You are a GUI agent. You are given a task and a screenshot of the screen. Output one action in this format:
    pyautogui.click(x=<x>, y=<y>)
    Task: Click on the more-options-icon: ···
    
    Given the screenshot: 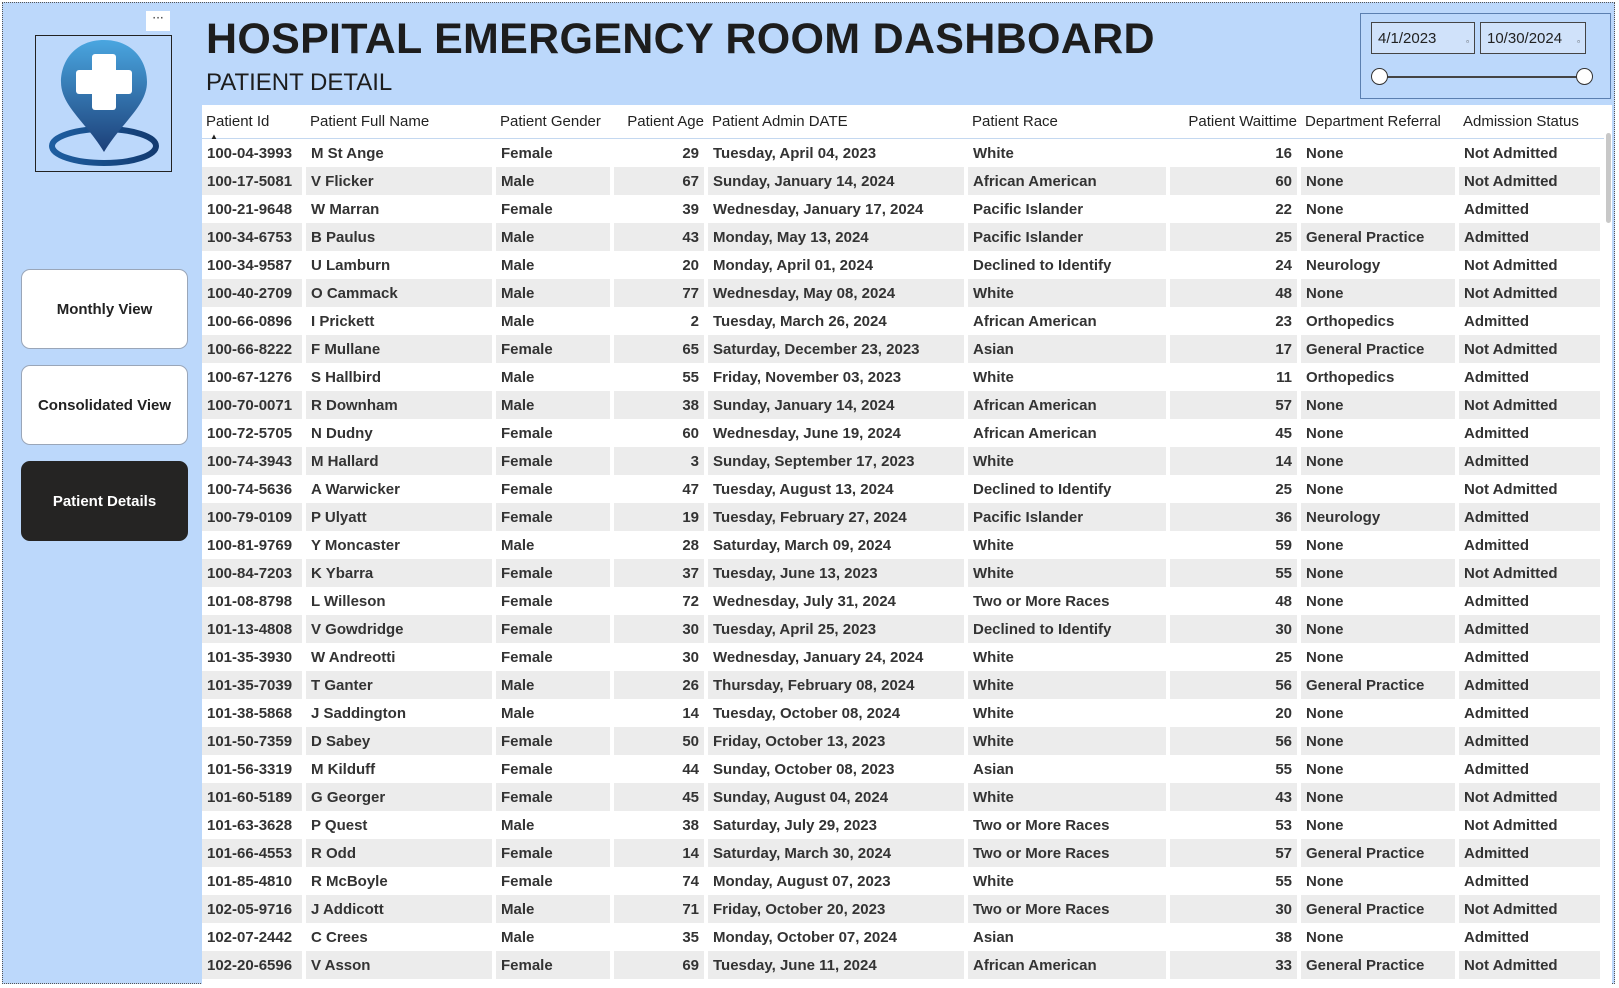 What is the action you would take?
    pyautogui.click(x=158, y=21)
    